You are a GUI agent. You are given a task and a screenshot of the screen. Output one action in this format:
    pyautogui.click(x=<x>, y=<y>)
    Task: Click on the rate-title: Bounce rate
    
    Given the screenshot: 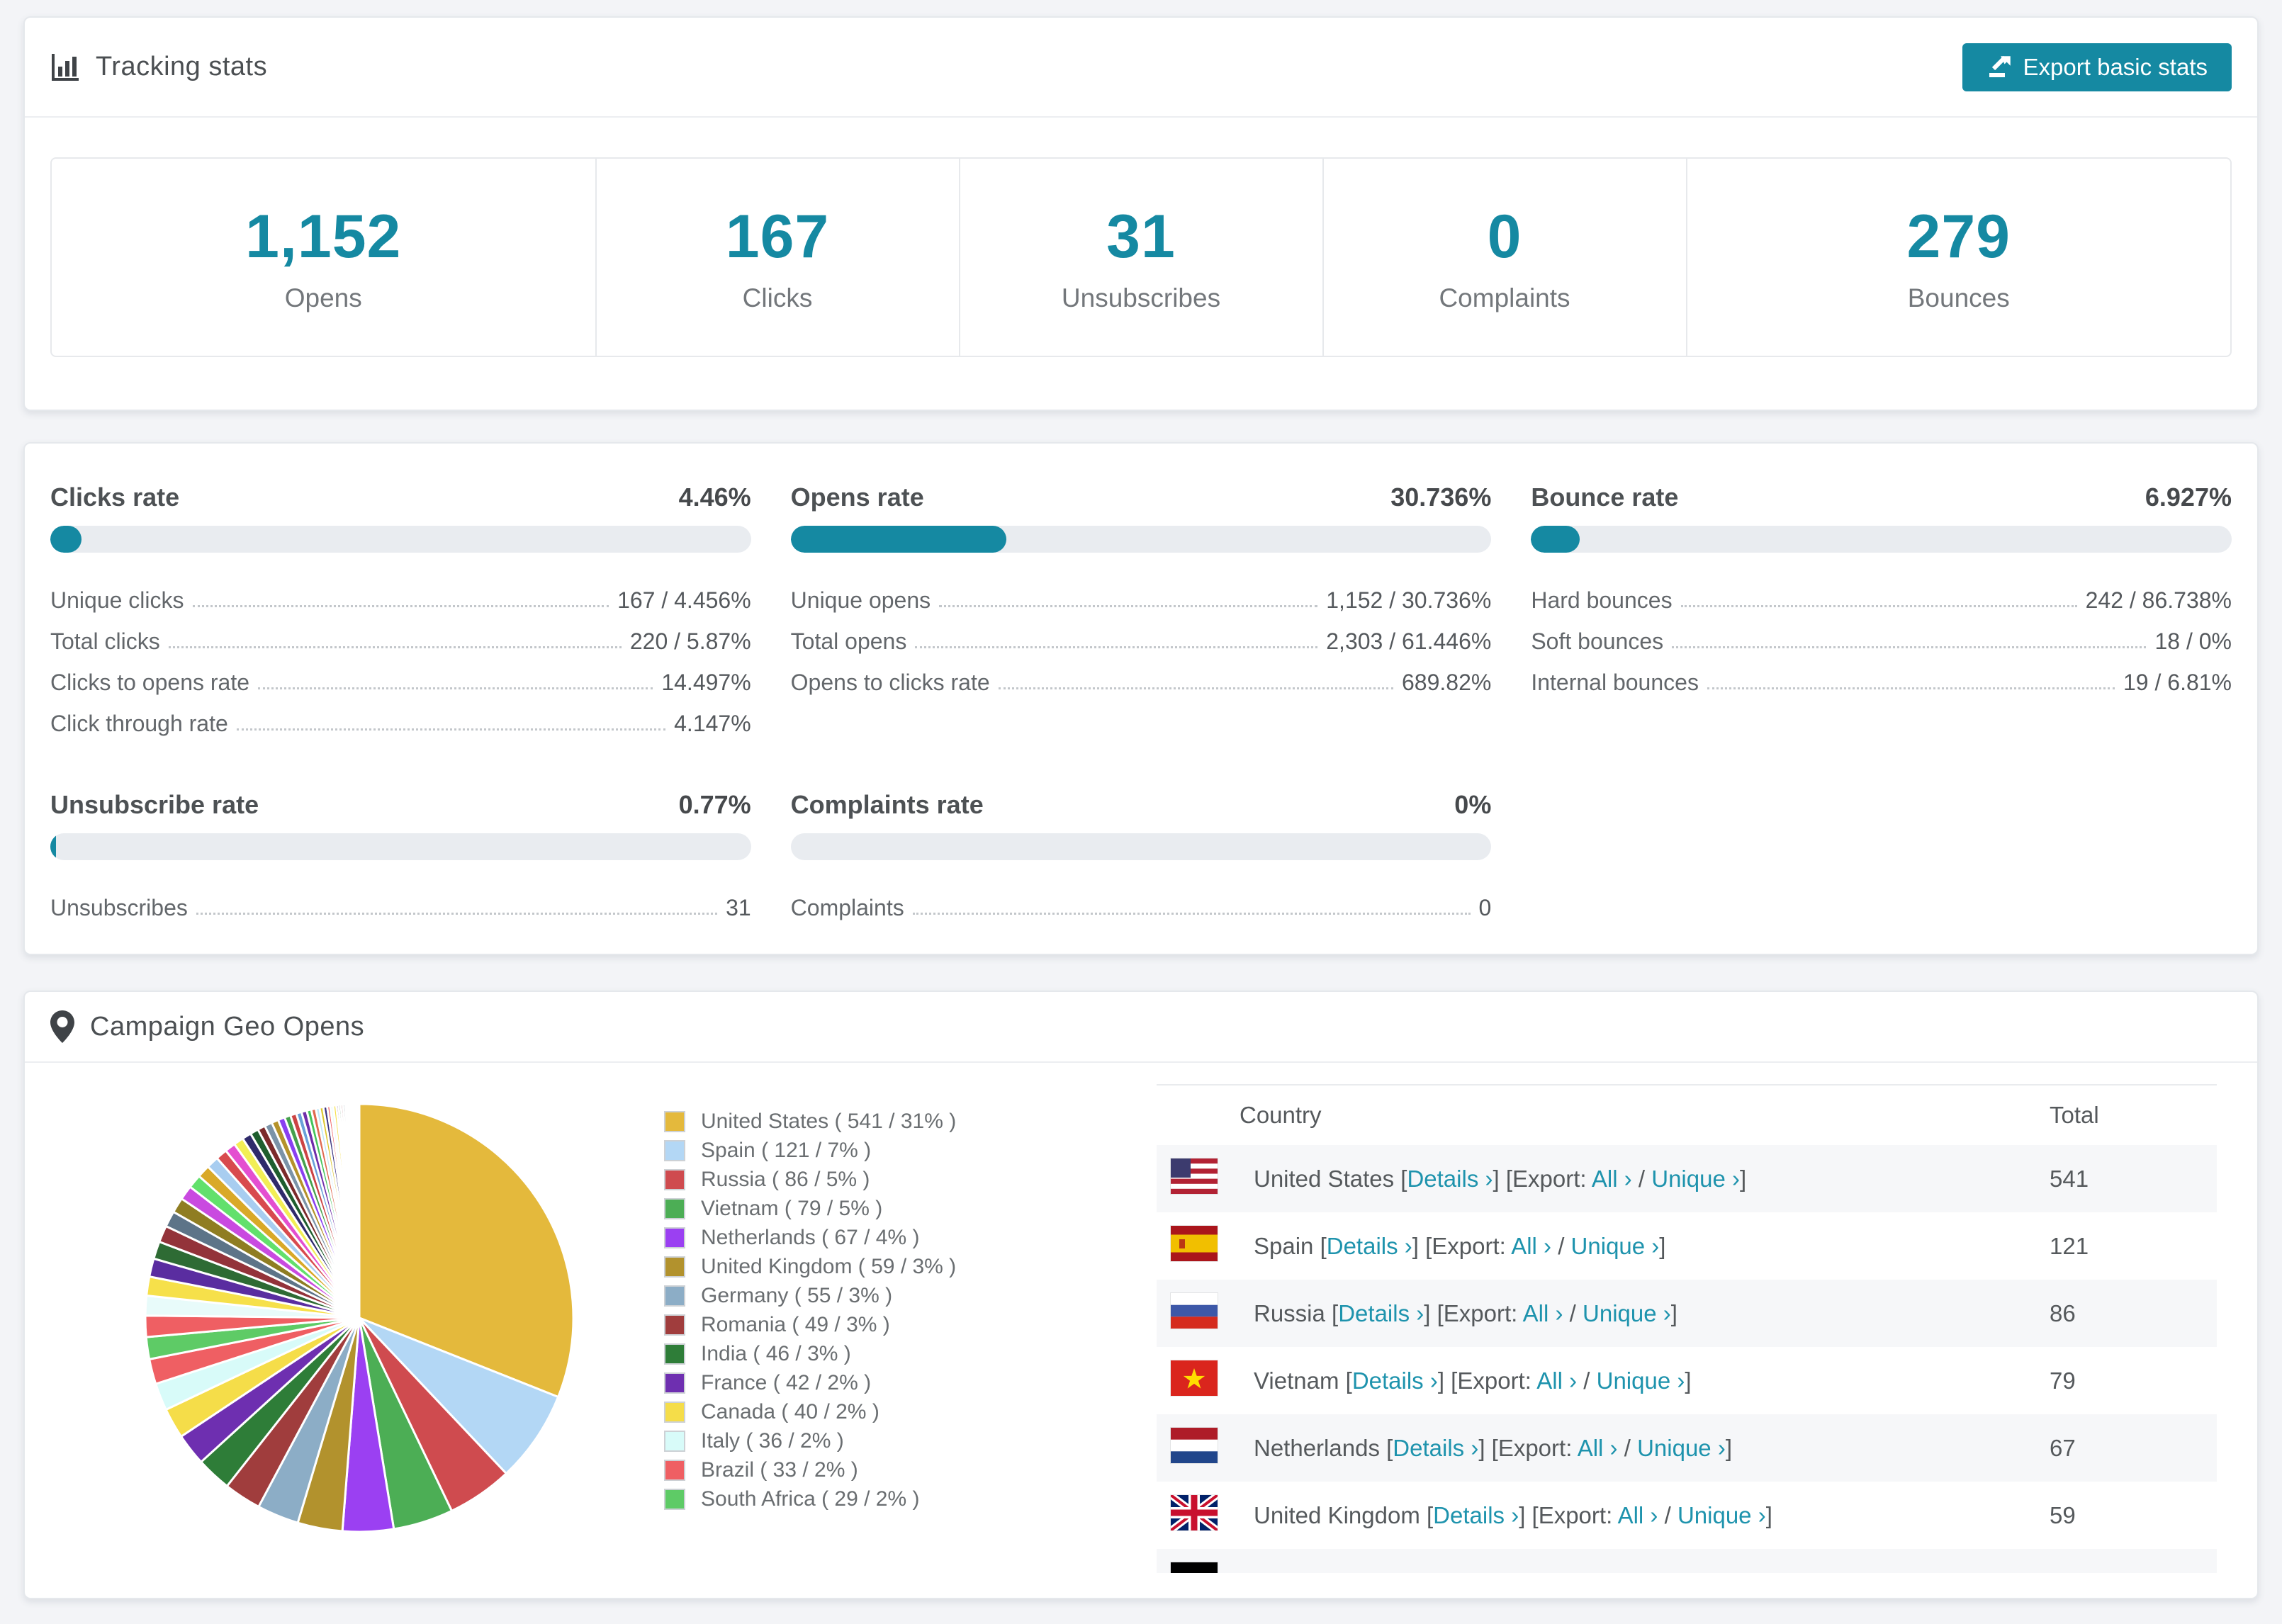 What is the action you would take?
    pyautogui.click(x=1605, y=498)
    